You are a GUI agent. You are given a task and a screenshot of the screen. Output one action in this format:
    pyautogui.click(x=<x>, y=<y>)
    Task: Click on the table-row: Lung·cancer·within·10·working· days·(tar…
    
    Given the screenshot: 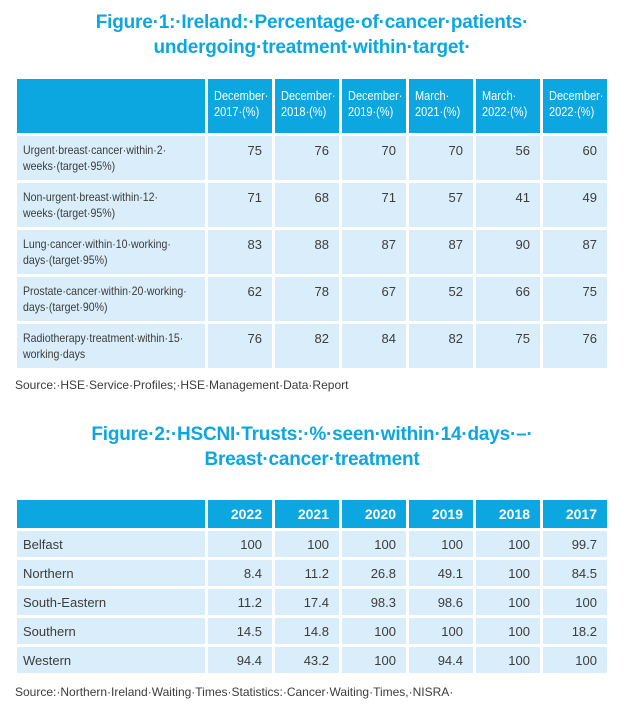 What is the action you would take?
    pyautogui.click(x=312, y=252)
    